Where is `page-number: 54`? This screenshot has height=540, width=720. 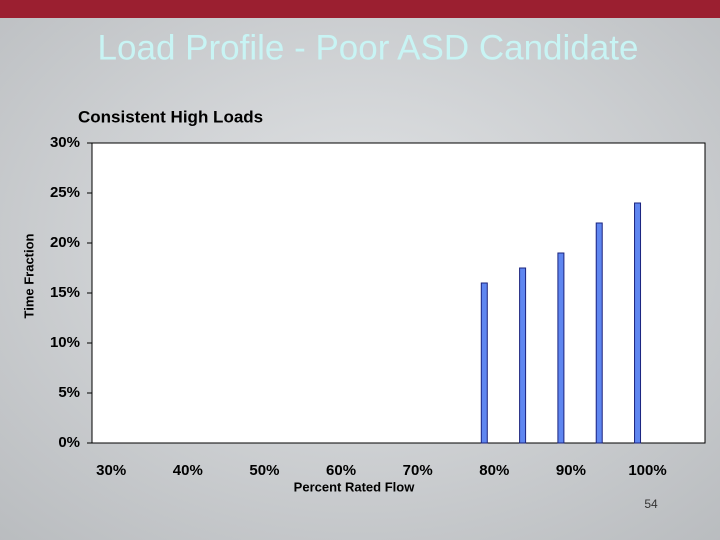 page-number: 54 is located at coordinates (651, 504).